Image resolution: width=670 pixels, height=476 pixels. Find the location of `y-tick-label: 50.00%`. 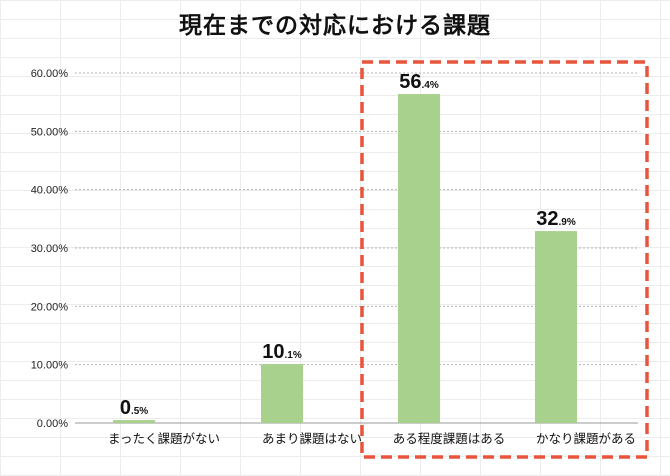

y-tick-label: 50.00% is located at coordinates (50, 132).